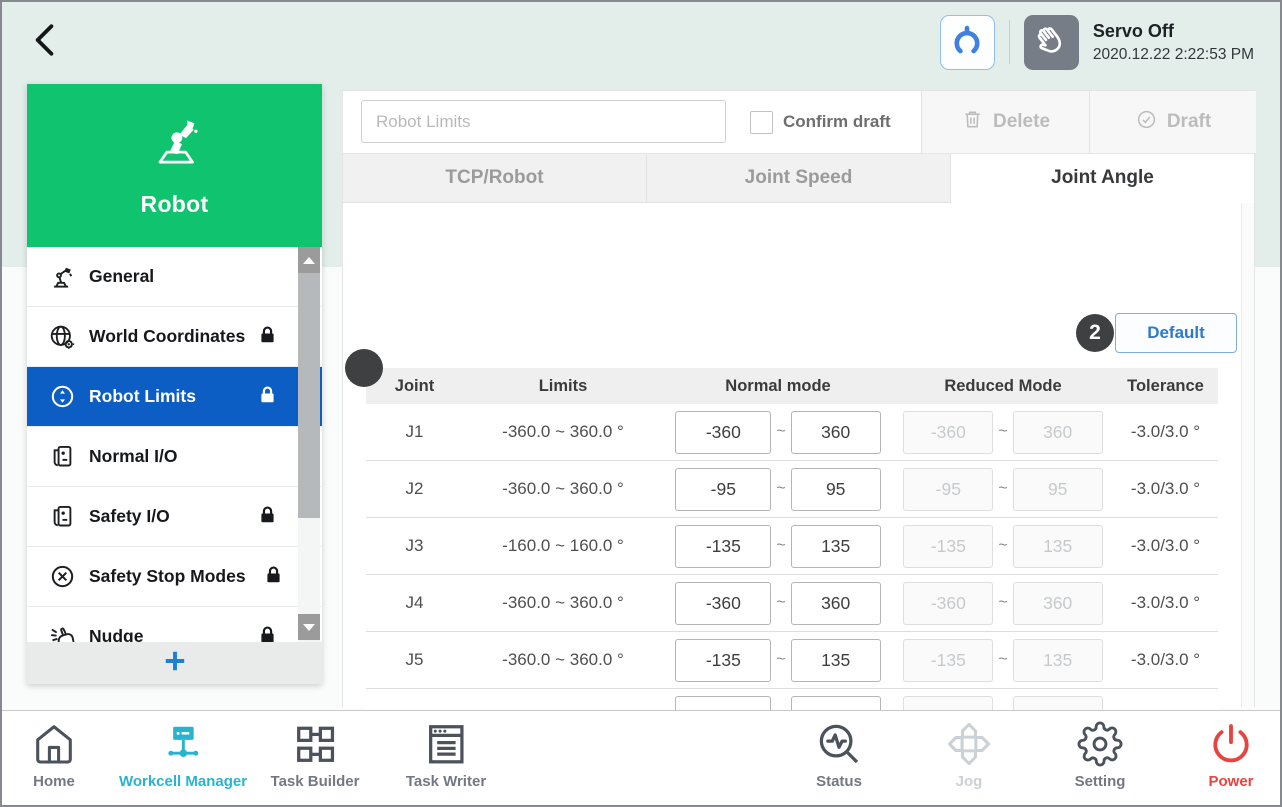  I want to click on tab-joint-speed: Joint Speed, so click(799, 178).